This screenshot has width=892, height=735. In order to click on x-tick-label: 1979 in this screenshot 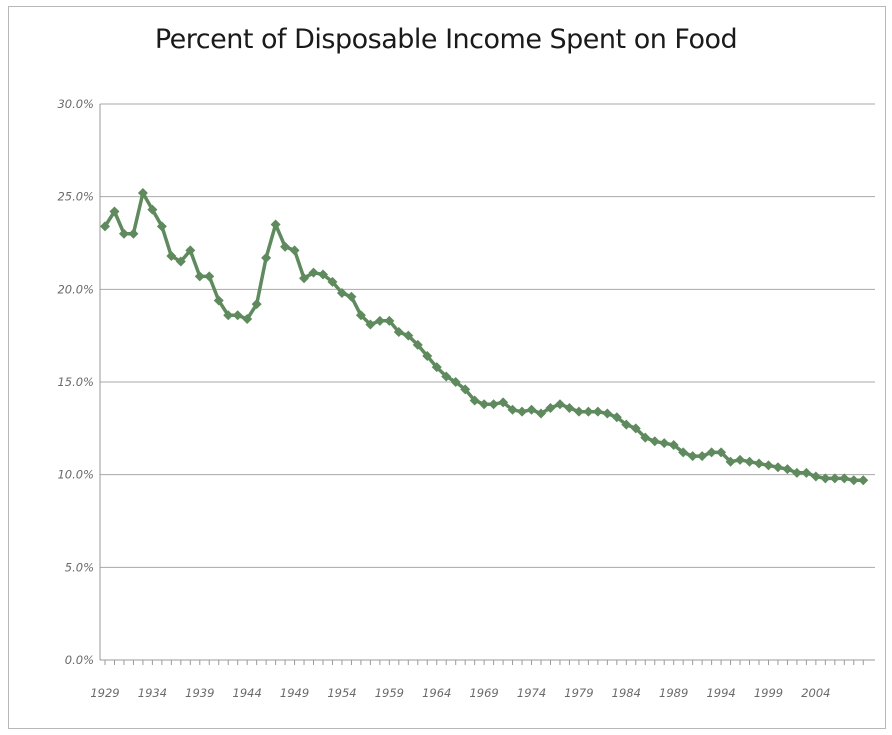, I will do `click(578, 693)`.